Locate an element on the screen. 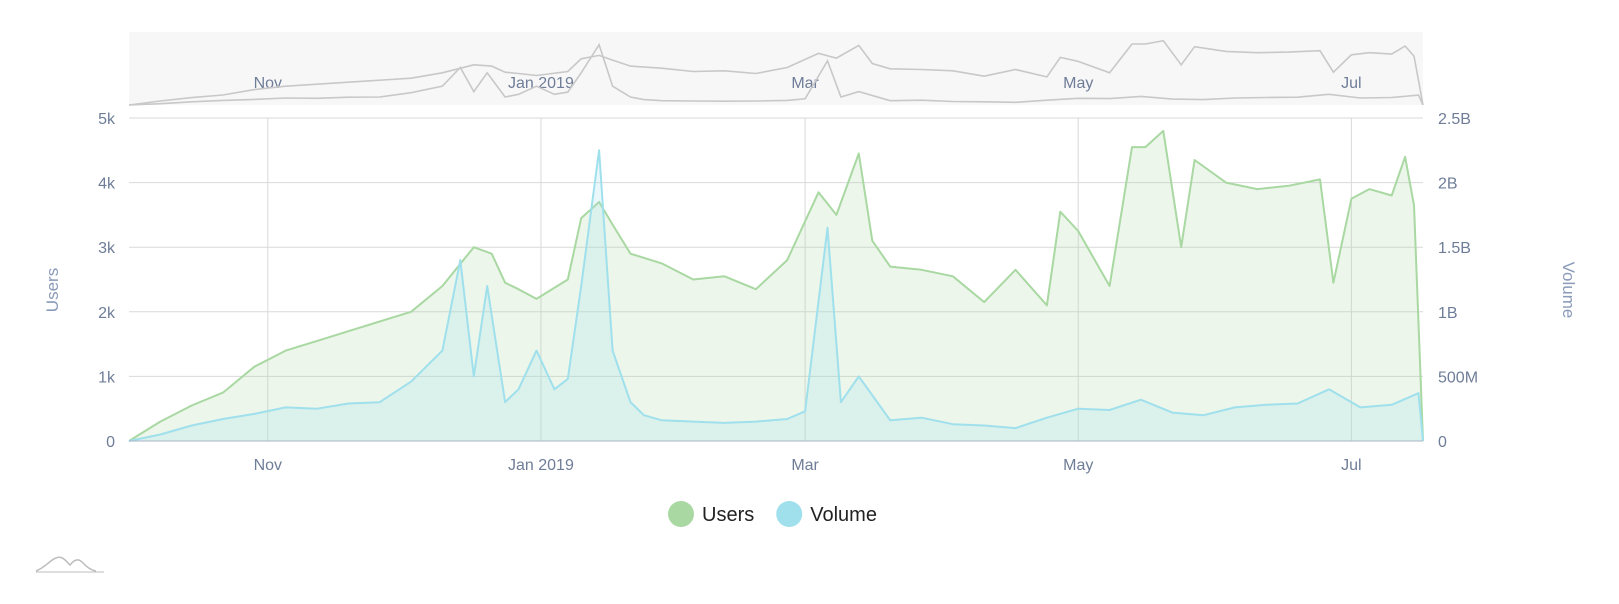 This screenshot has width=1619, height=604. navigator-x-tick-label: Mar is located at coordinates (805, 83).